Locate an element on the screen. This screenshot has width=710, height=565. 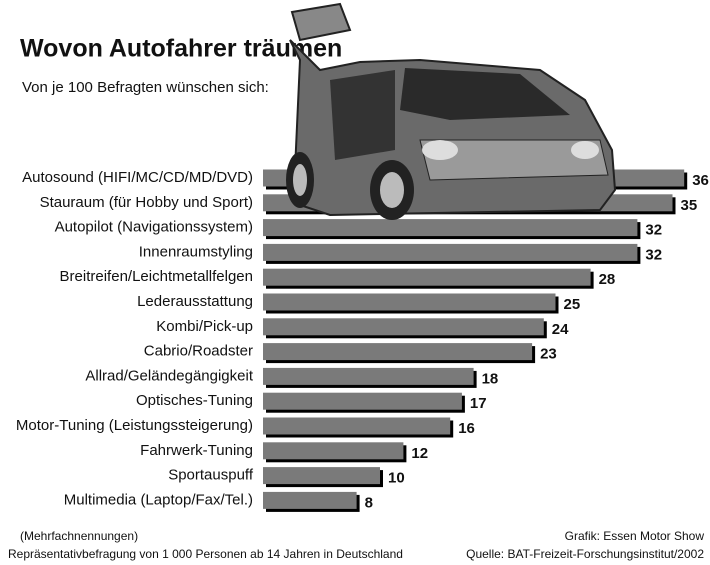
category-label: Motor-Tuning (Leistungssteigerung) is located at coordinates (134, 425).